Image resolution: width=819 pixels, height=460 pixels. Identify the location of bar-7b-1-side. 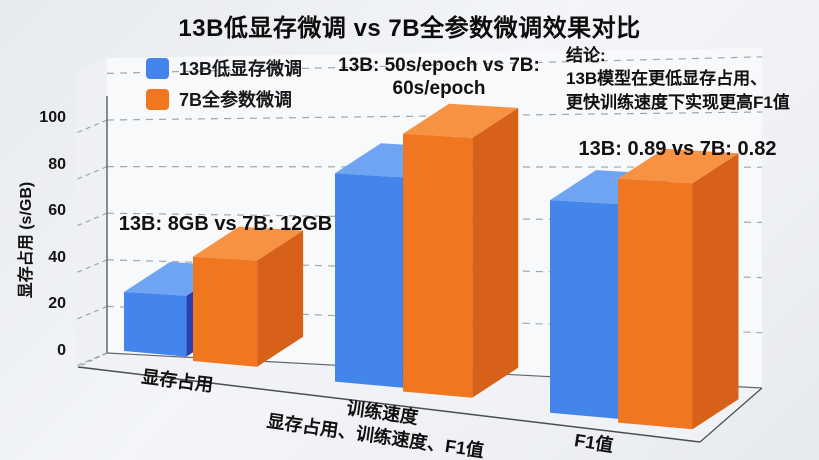
(495, 252).